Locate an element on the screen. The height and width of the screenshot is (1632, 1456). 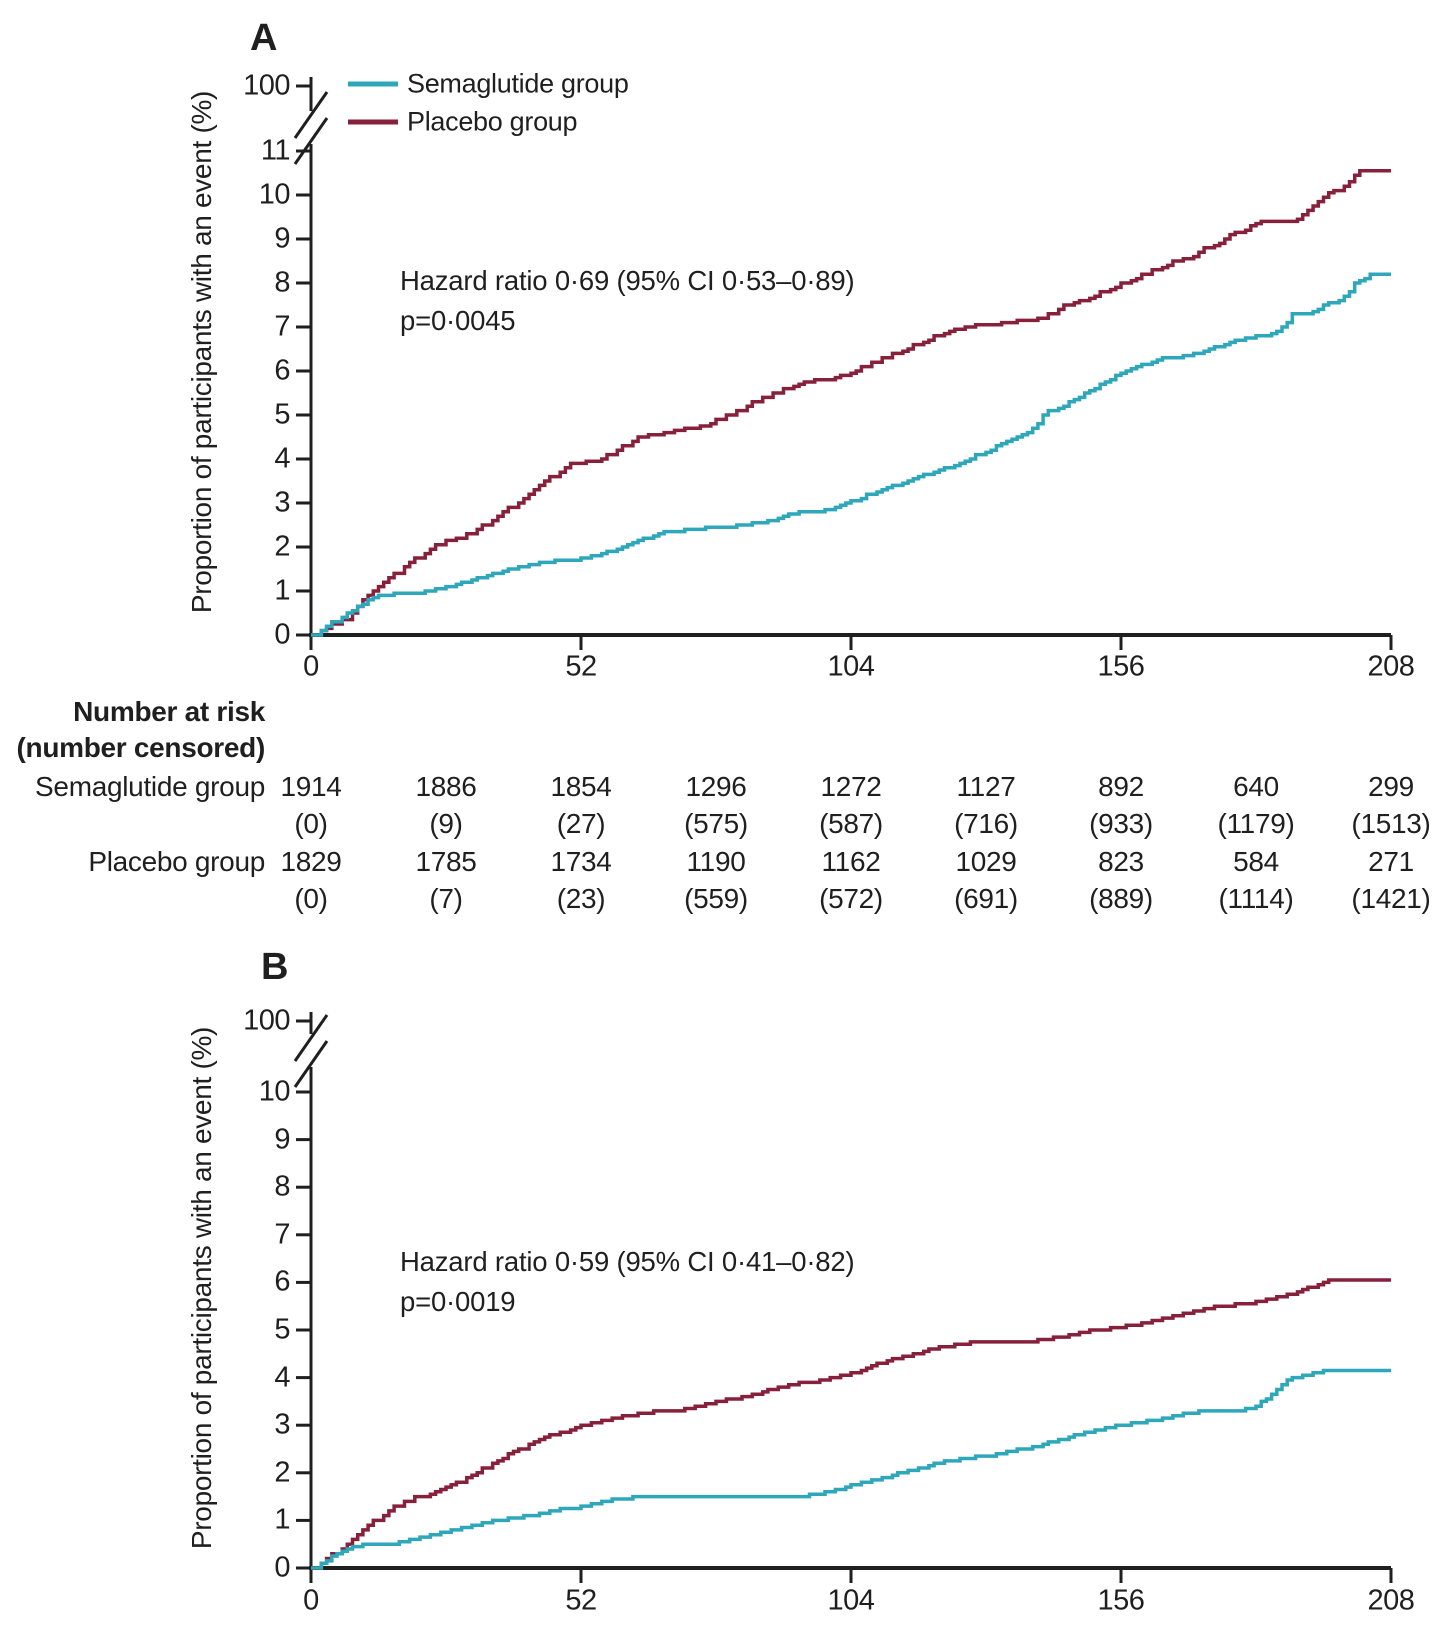
risk-count-cell: 1296 is located at coordinates (716, 786).